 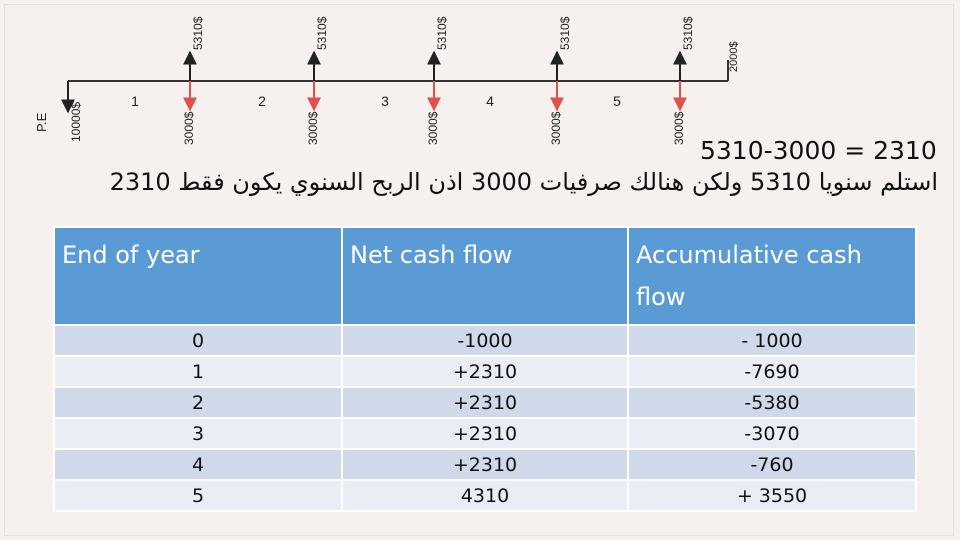 I want to click on cell-year: 2, so click(x=198, y=402).